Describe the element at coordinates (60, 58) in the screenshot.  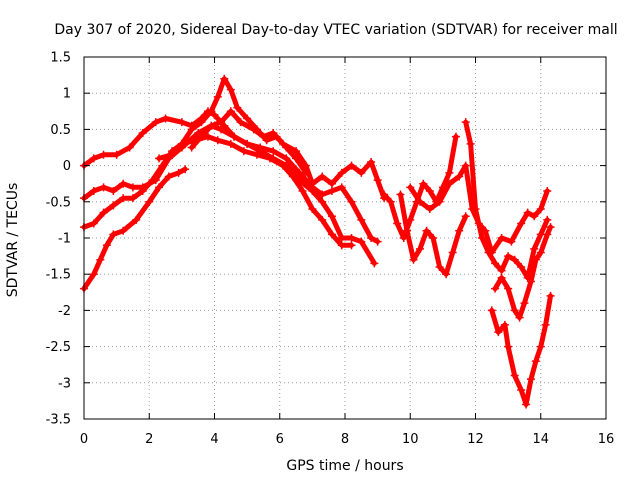
I see `y-tick-label: 1.5` at that location.